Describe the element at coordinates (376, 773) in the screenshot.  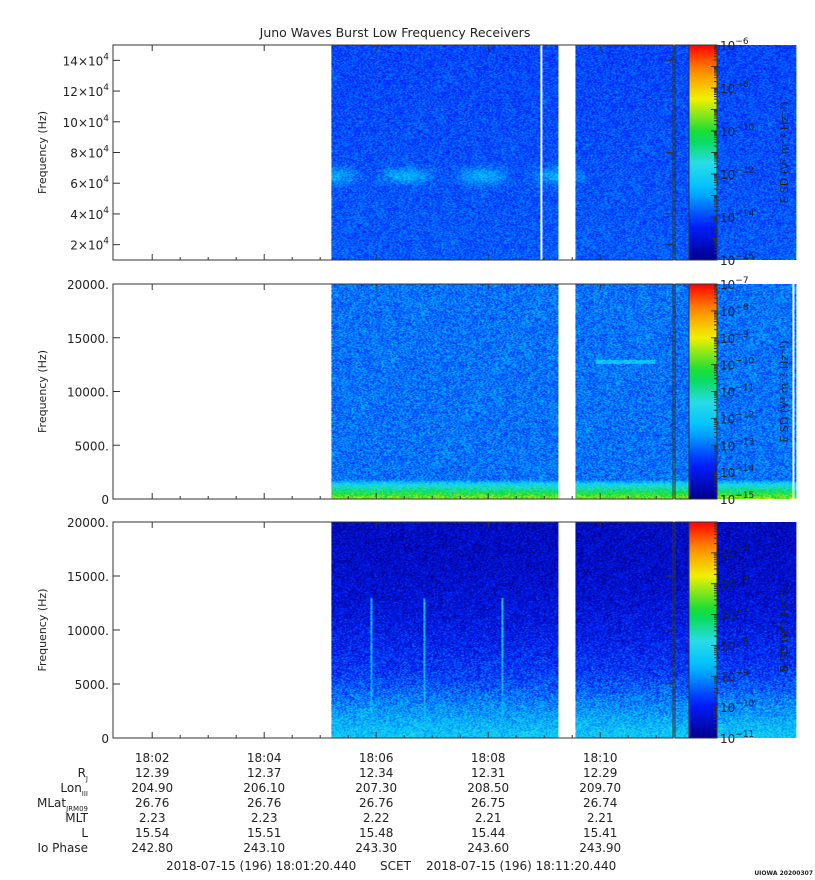
I see `ephemeris-value: 12.34` at that location.